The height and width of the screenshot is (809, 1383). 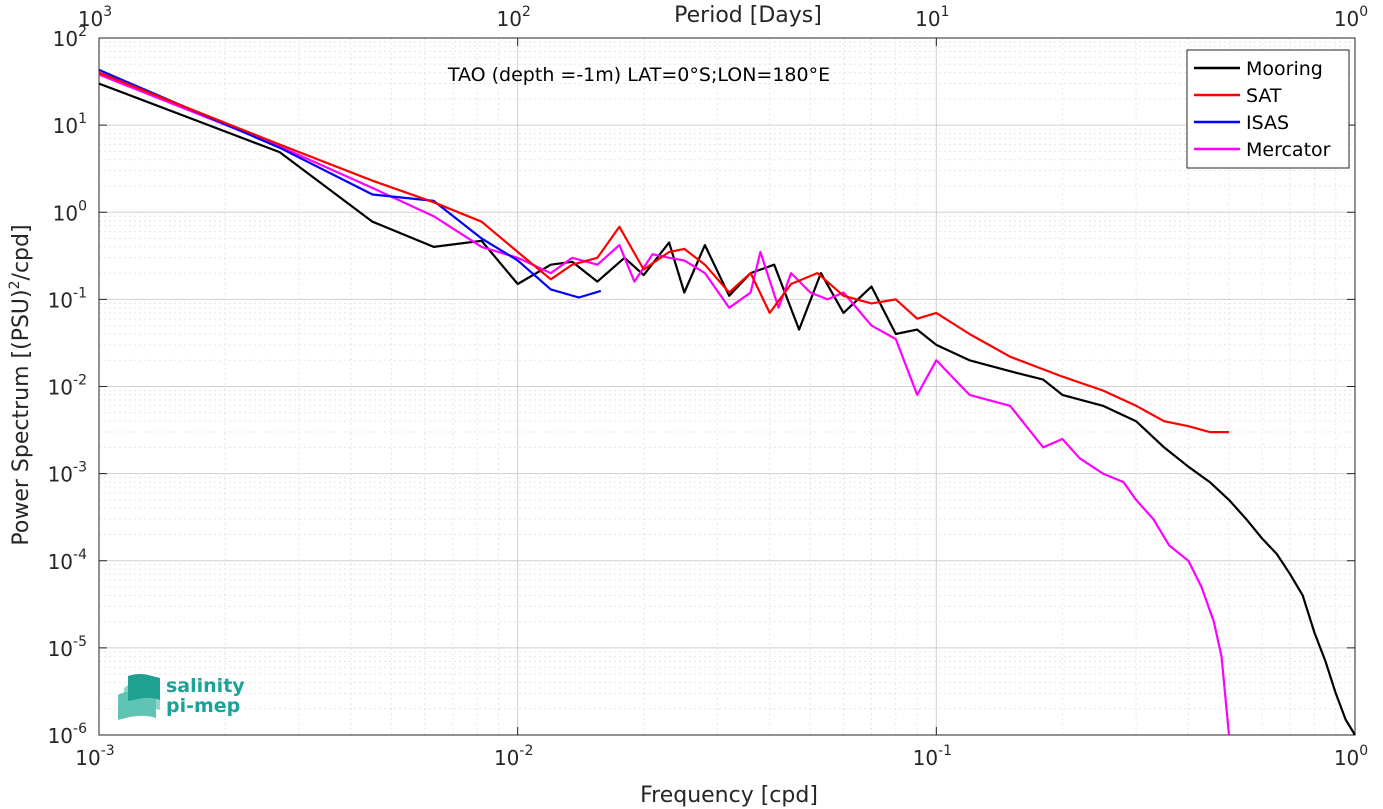 What do you see at coordinates (945, 12) in the screenshot?
I see `x2-tick-label-exp: 1` at bounding box center [945, 12].